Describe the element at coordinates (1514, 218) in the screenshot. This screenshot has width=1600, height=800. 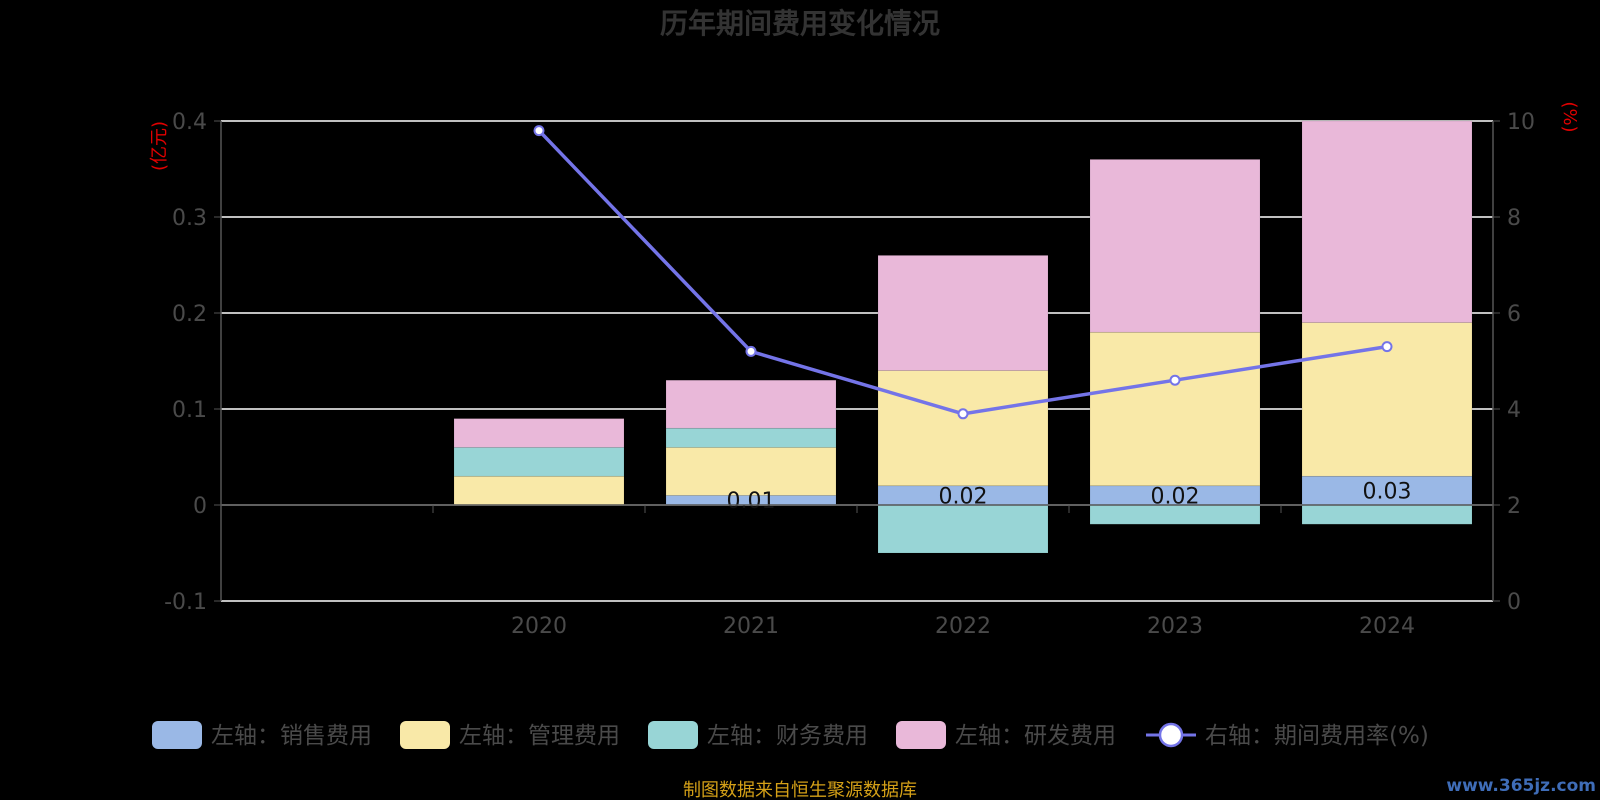
I see `right-tick-label: 8` at that location.